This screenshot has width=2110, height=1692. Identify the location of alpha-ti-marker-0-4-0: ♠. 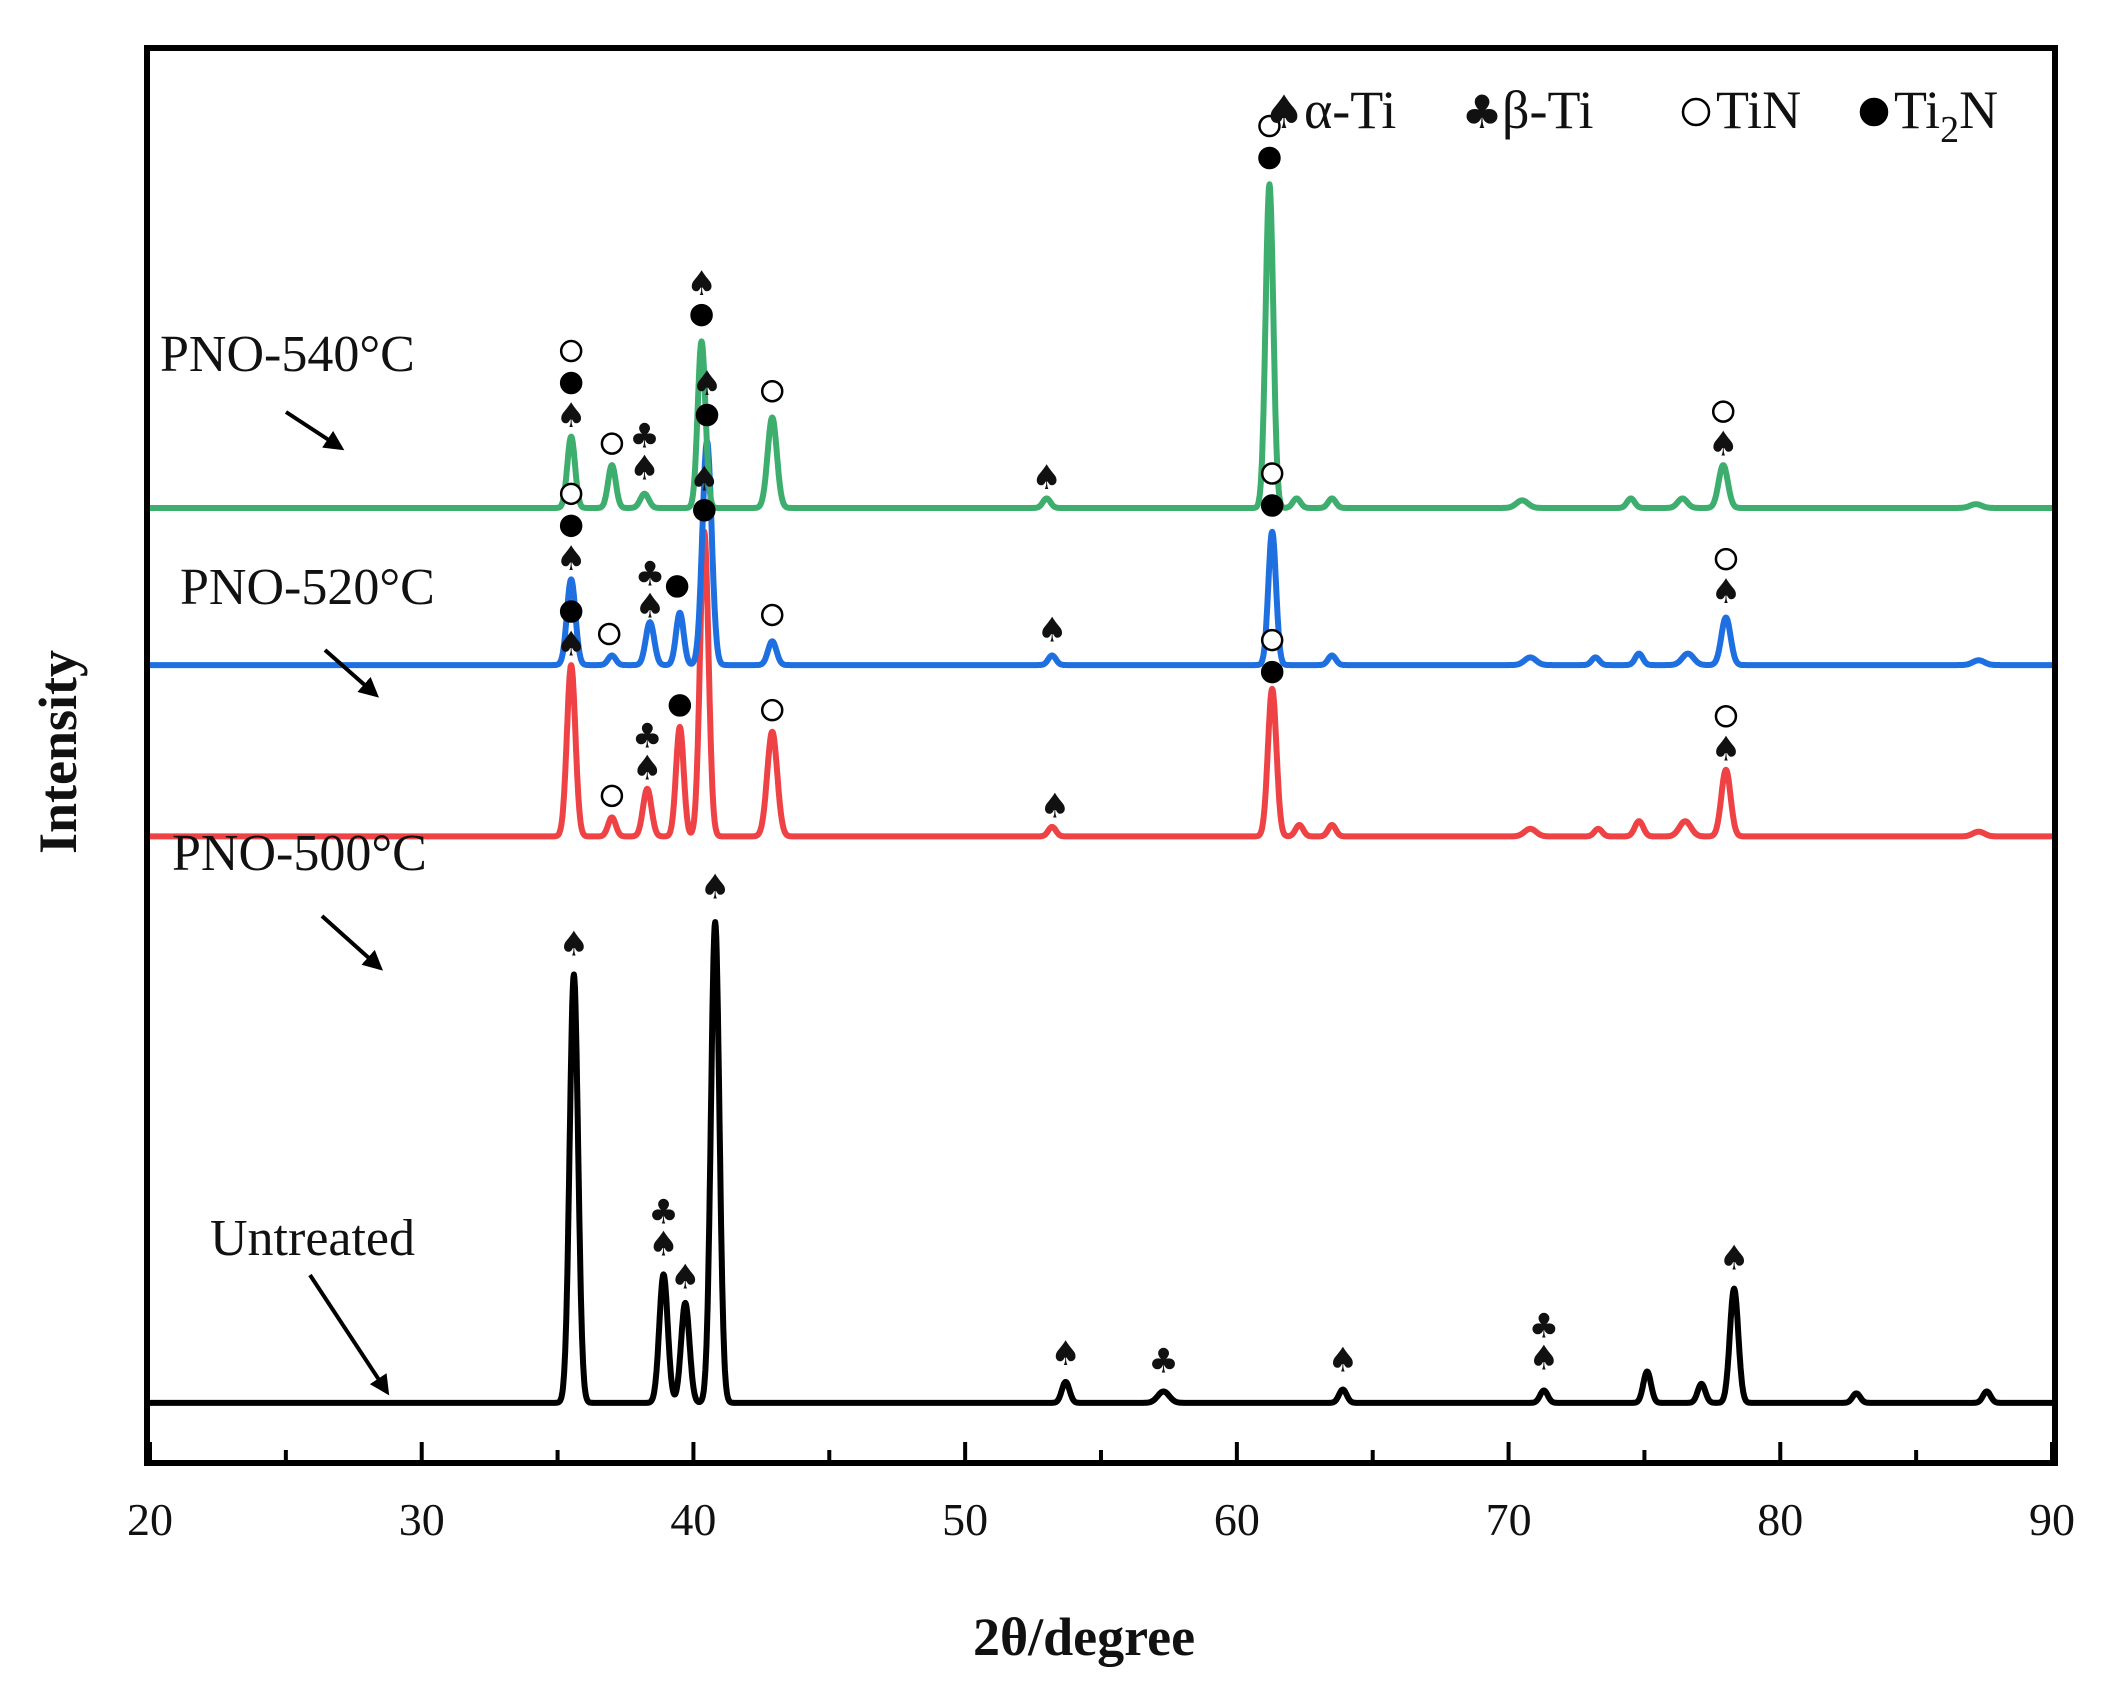
(1065, 1354).